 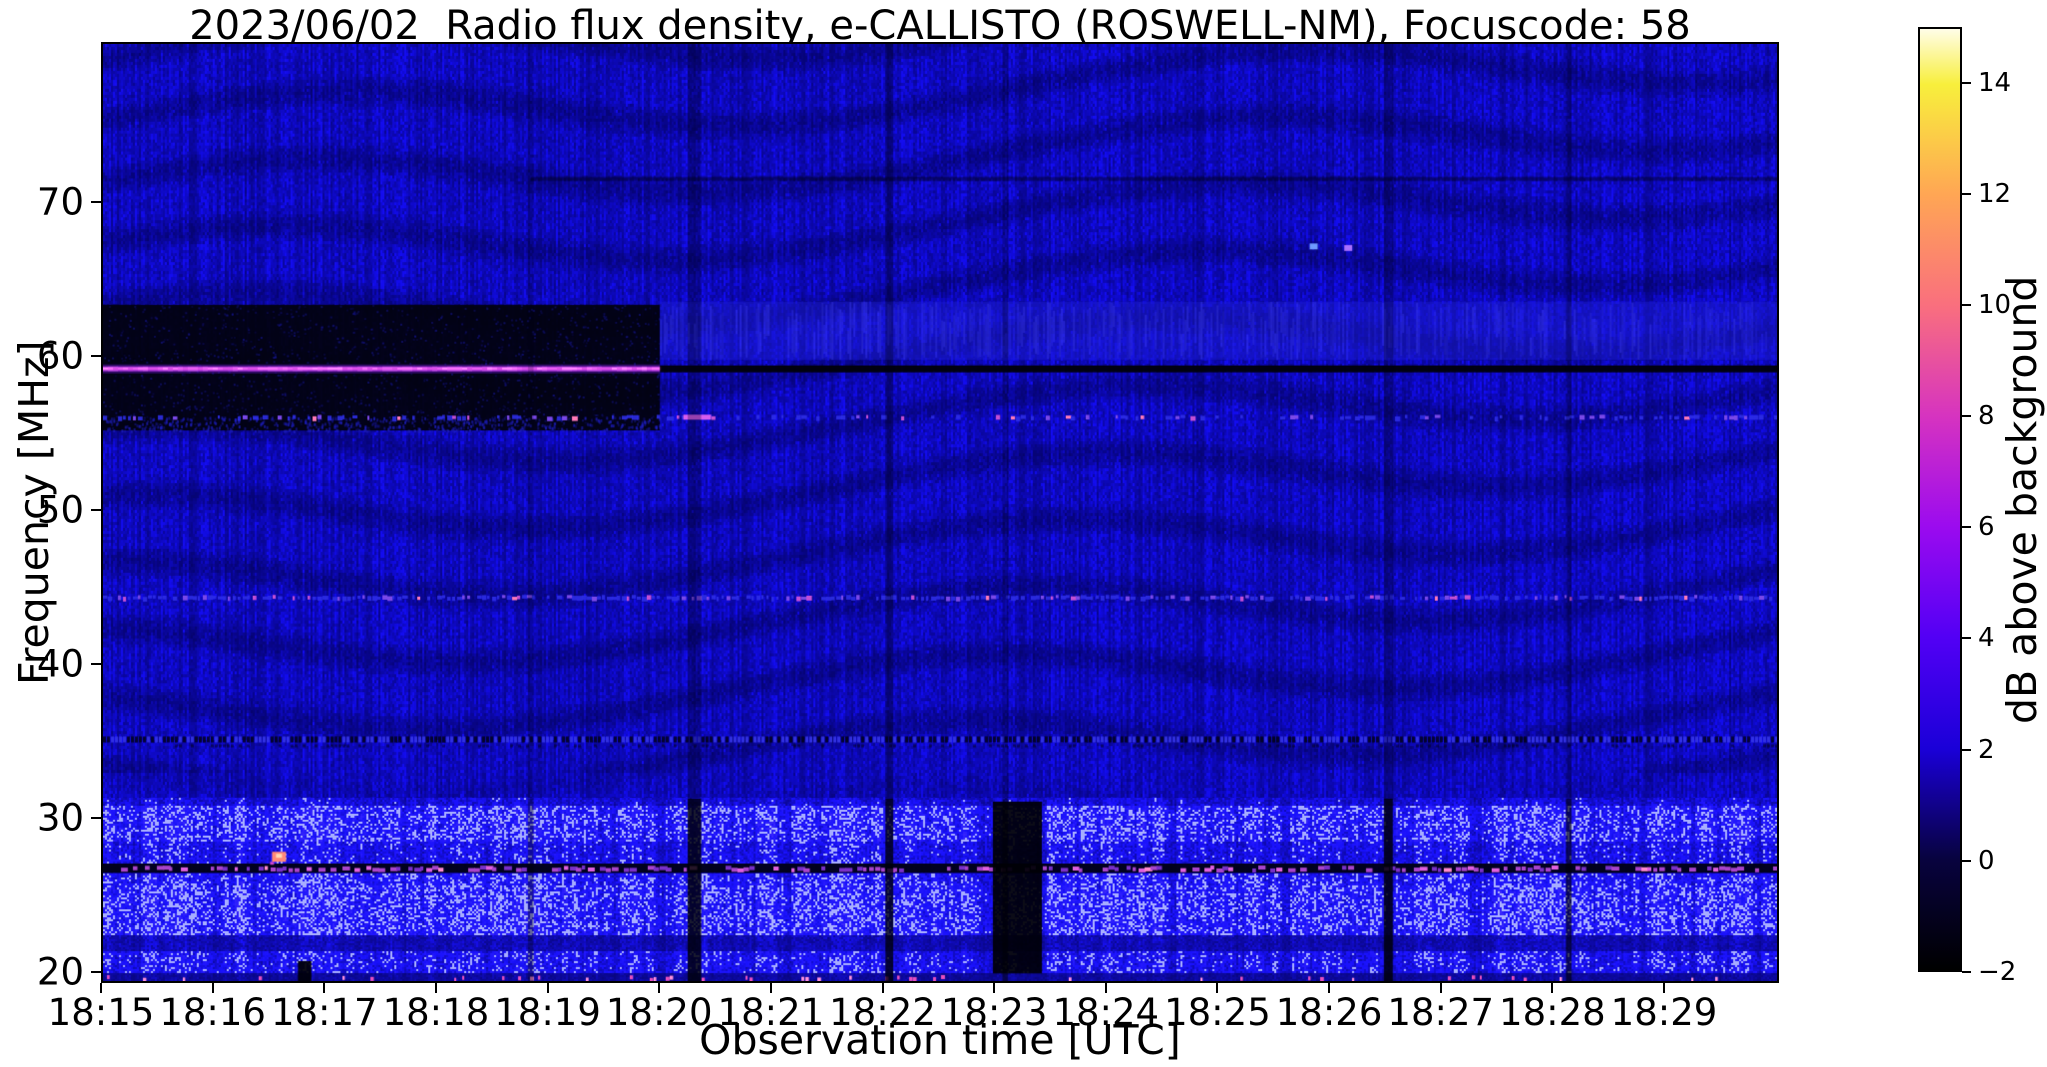 What do you see at coordinates (1995, 82) in the screenshot?
I see `colorbar-tick-label: 14` at bounding box center [1995, 82].